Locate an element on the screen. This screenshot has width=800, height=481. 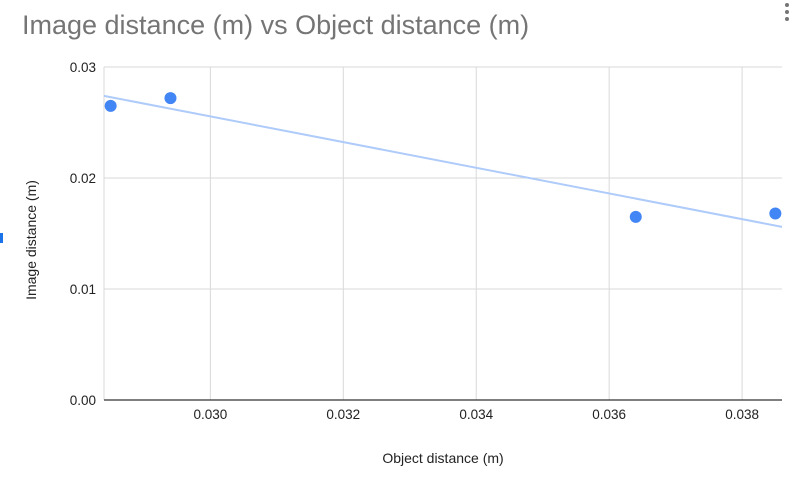
x-tick-label: 0.030 is located at coordinates (210, 414).